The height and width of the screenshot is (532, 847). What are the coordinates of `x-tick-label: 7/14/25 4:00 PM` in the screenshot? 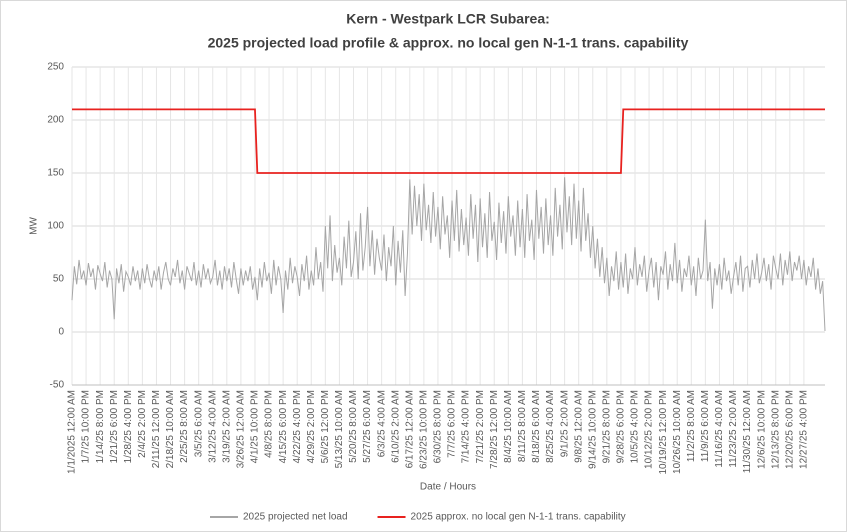 It's located at (466, 426).